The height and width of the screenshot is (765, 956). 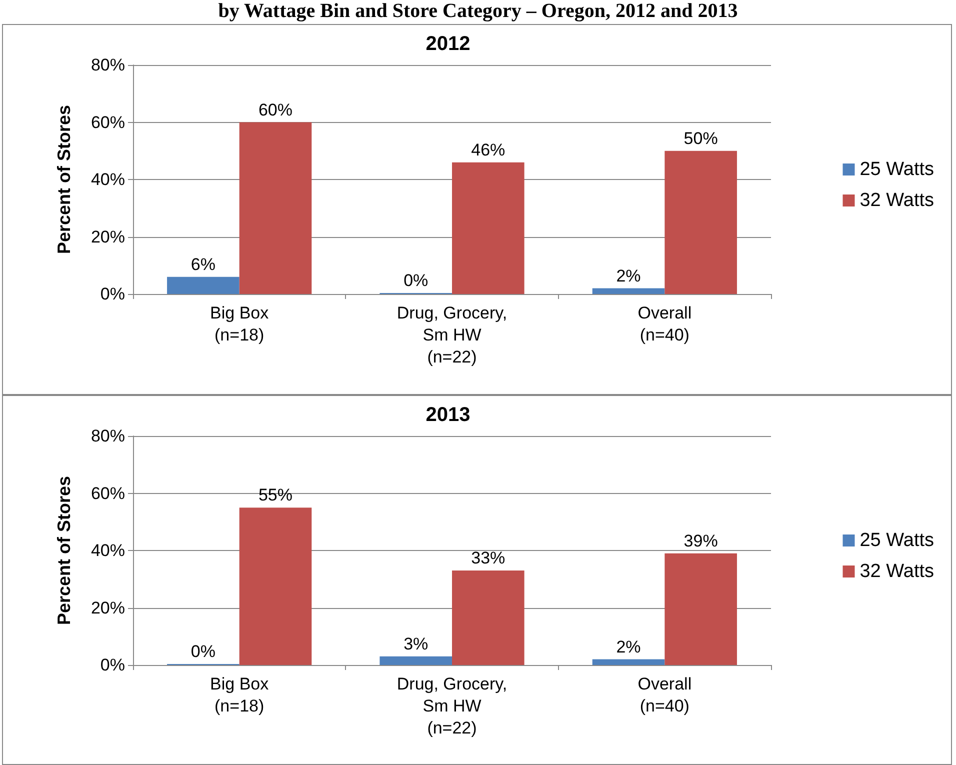 What do you see at coordinates (488, 150) in the screenshot?
I see `data-label: 46%` at bounding box center [488, 150].